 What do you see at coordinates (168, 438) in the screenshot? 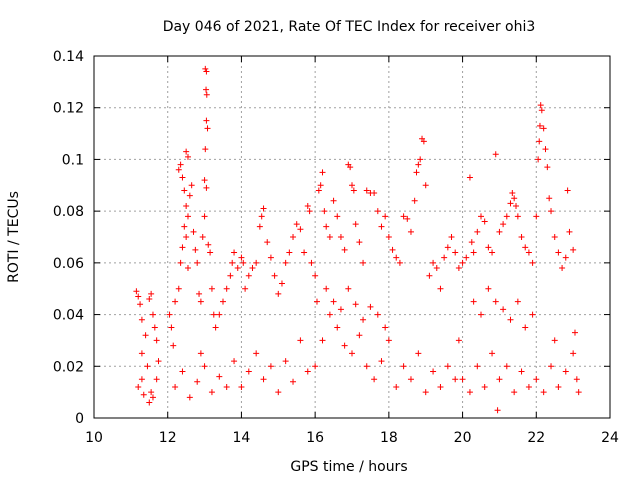
I see `x-tick-label: 12` at bounding box center [168, 438].